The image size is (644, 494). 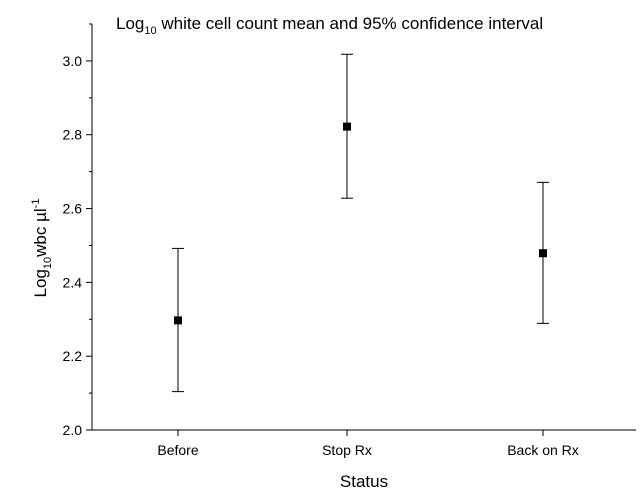 I want to click on y-axis-label: Log10wbc µl-1, so click(x=42, y=248).